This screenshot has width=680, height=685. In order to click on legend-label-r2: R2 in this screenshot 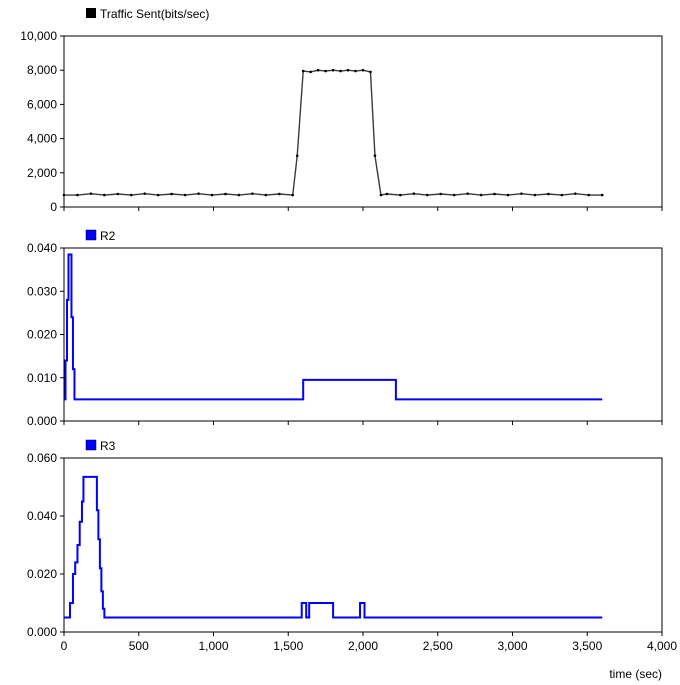, I will do `click(108, 236)`.